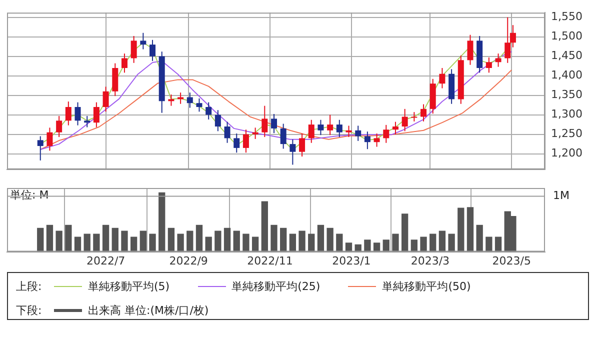  What do you see at coordinates (276, 286) in the screenshot?
I see `legend-label: 単純移動平均(25)` at bounding box center [276, 286].